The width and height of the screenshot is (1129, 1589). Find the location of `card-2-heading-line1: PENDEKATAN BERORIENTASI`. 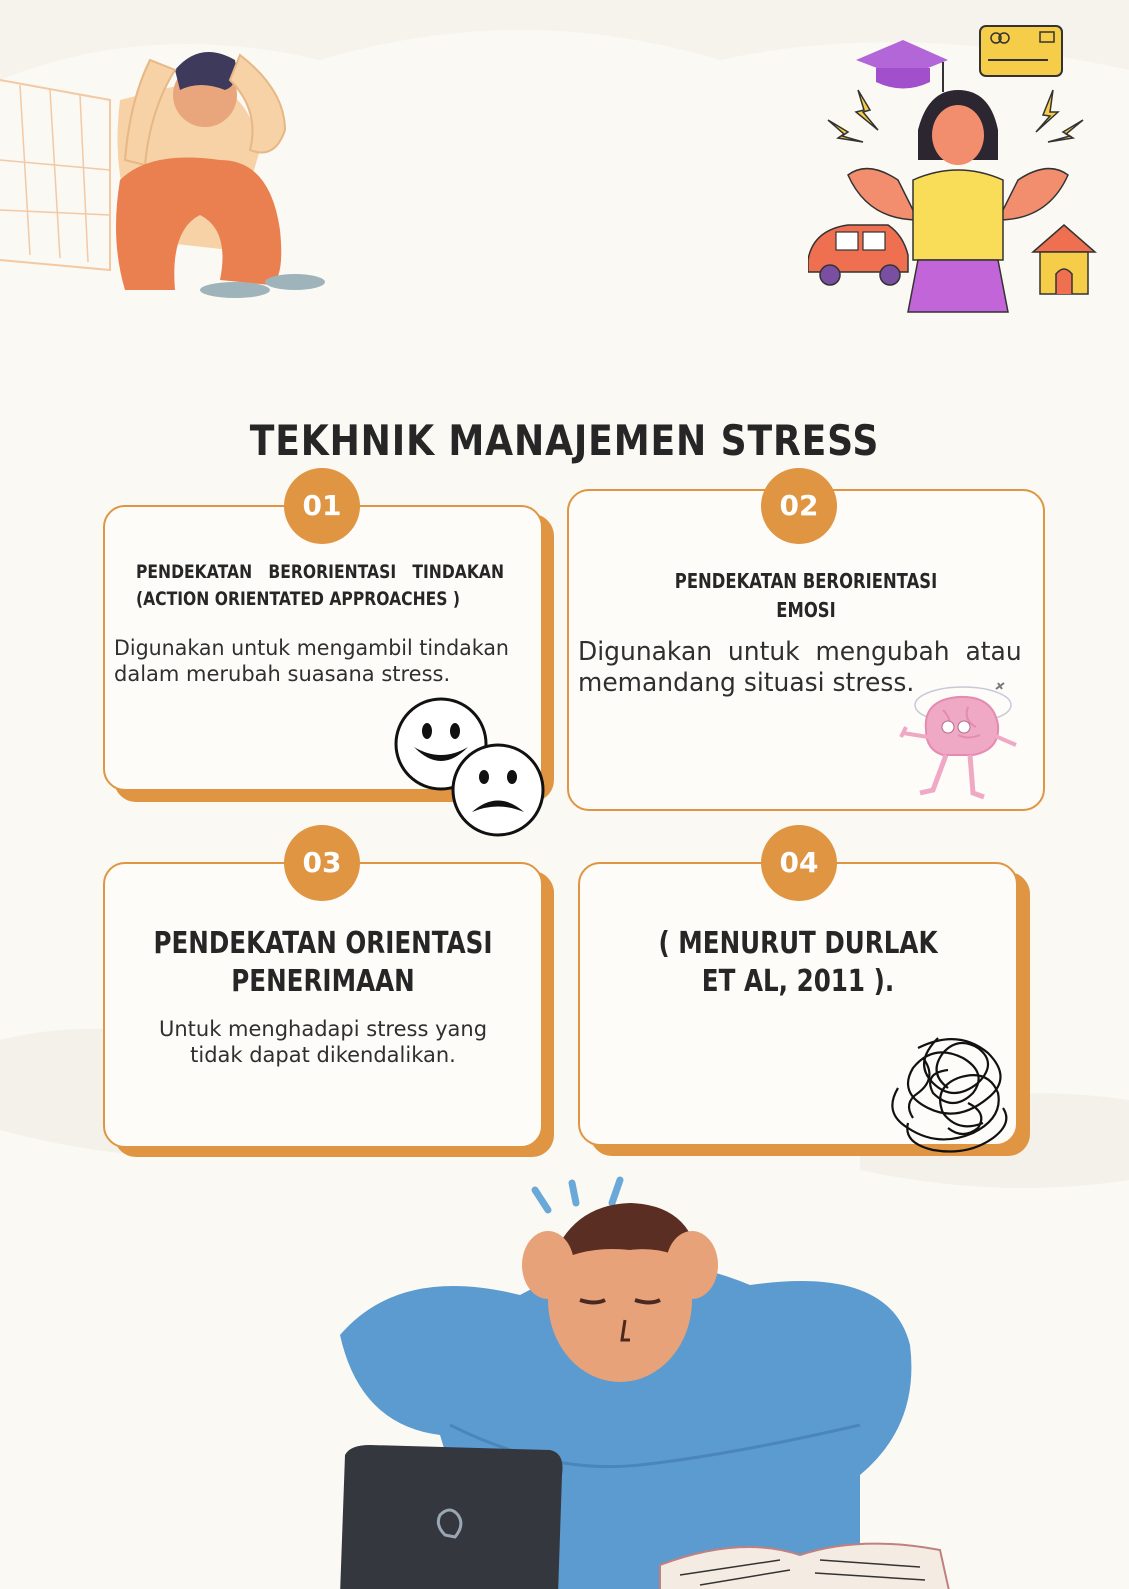

card-2-heading-line1: PENDEKATAN BERORIENTASI is located at coordinates (806, 581).